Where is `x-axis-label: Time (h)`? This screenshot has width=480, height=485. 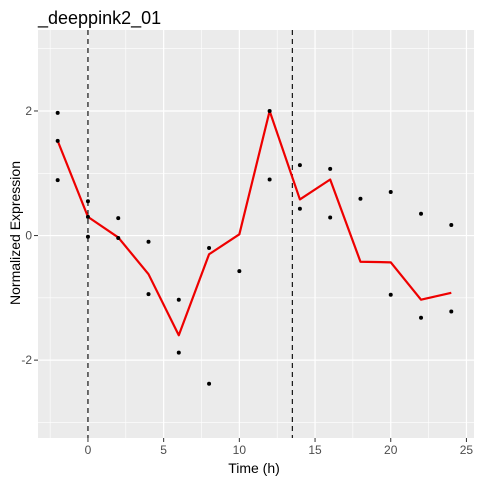
x-axis-label: Time (h) is located at coordinates (254, 468).